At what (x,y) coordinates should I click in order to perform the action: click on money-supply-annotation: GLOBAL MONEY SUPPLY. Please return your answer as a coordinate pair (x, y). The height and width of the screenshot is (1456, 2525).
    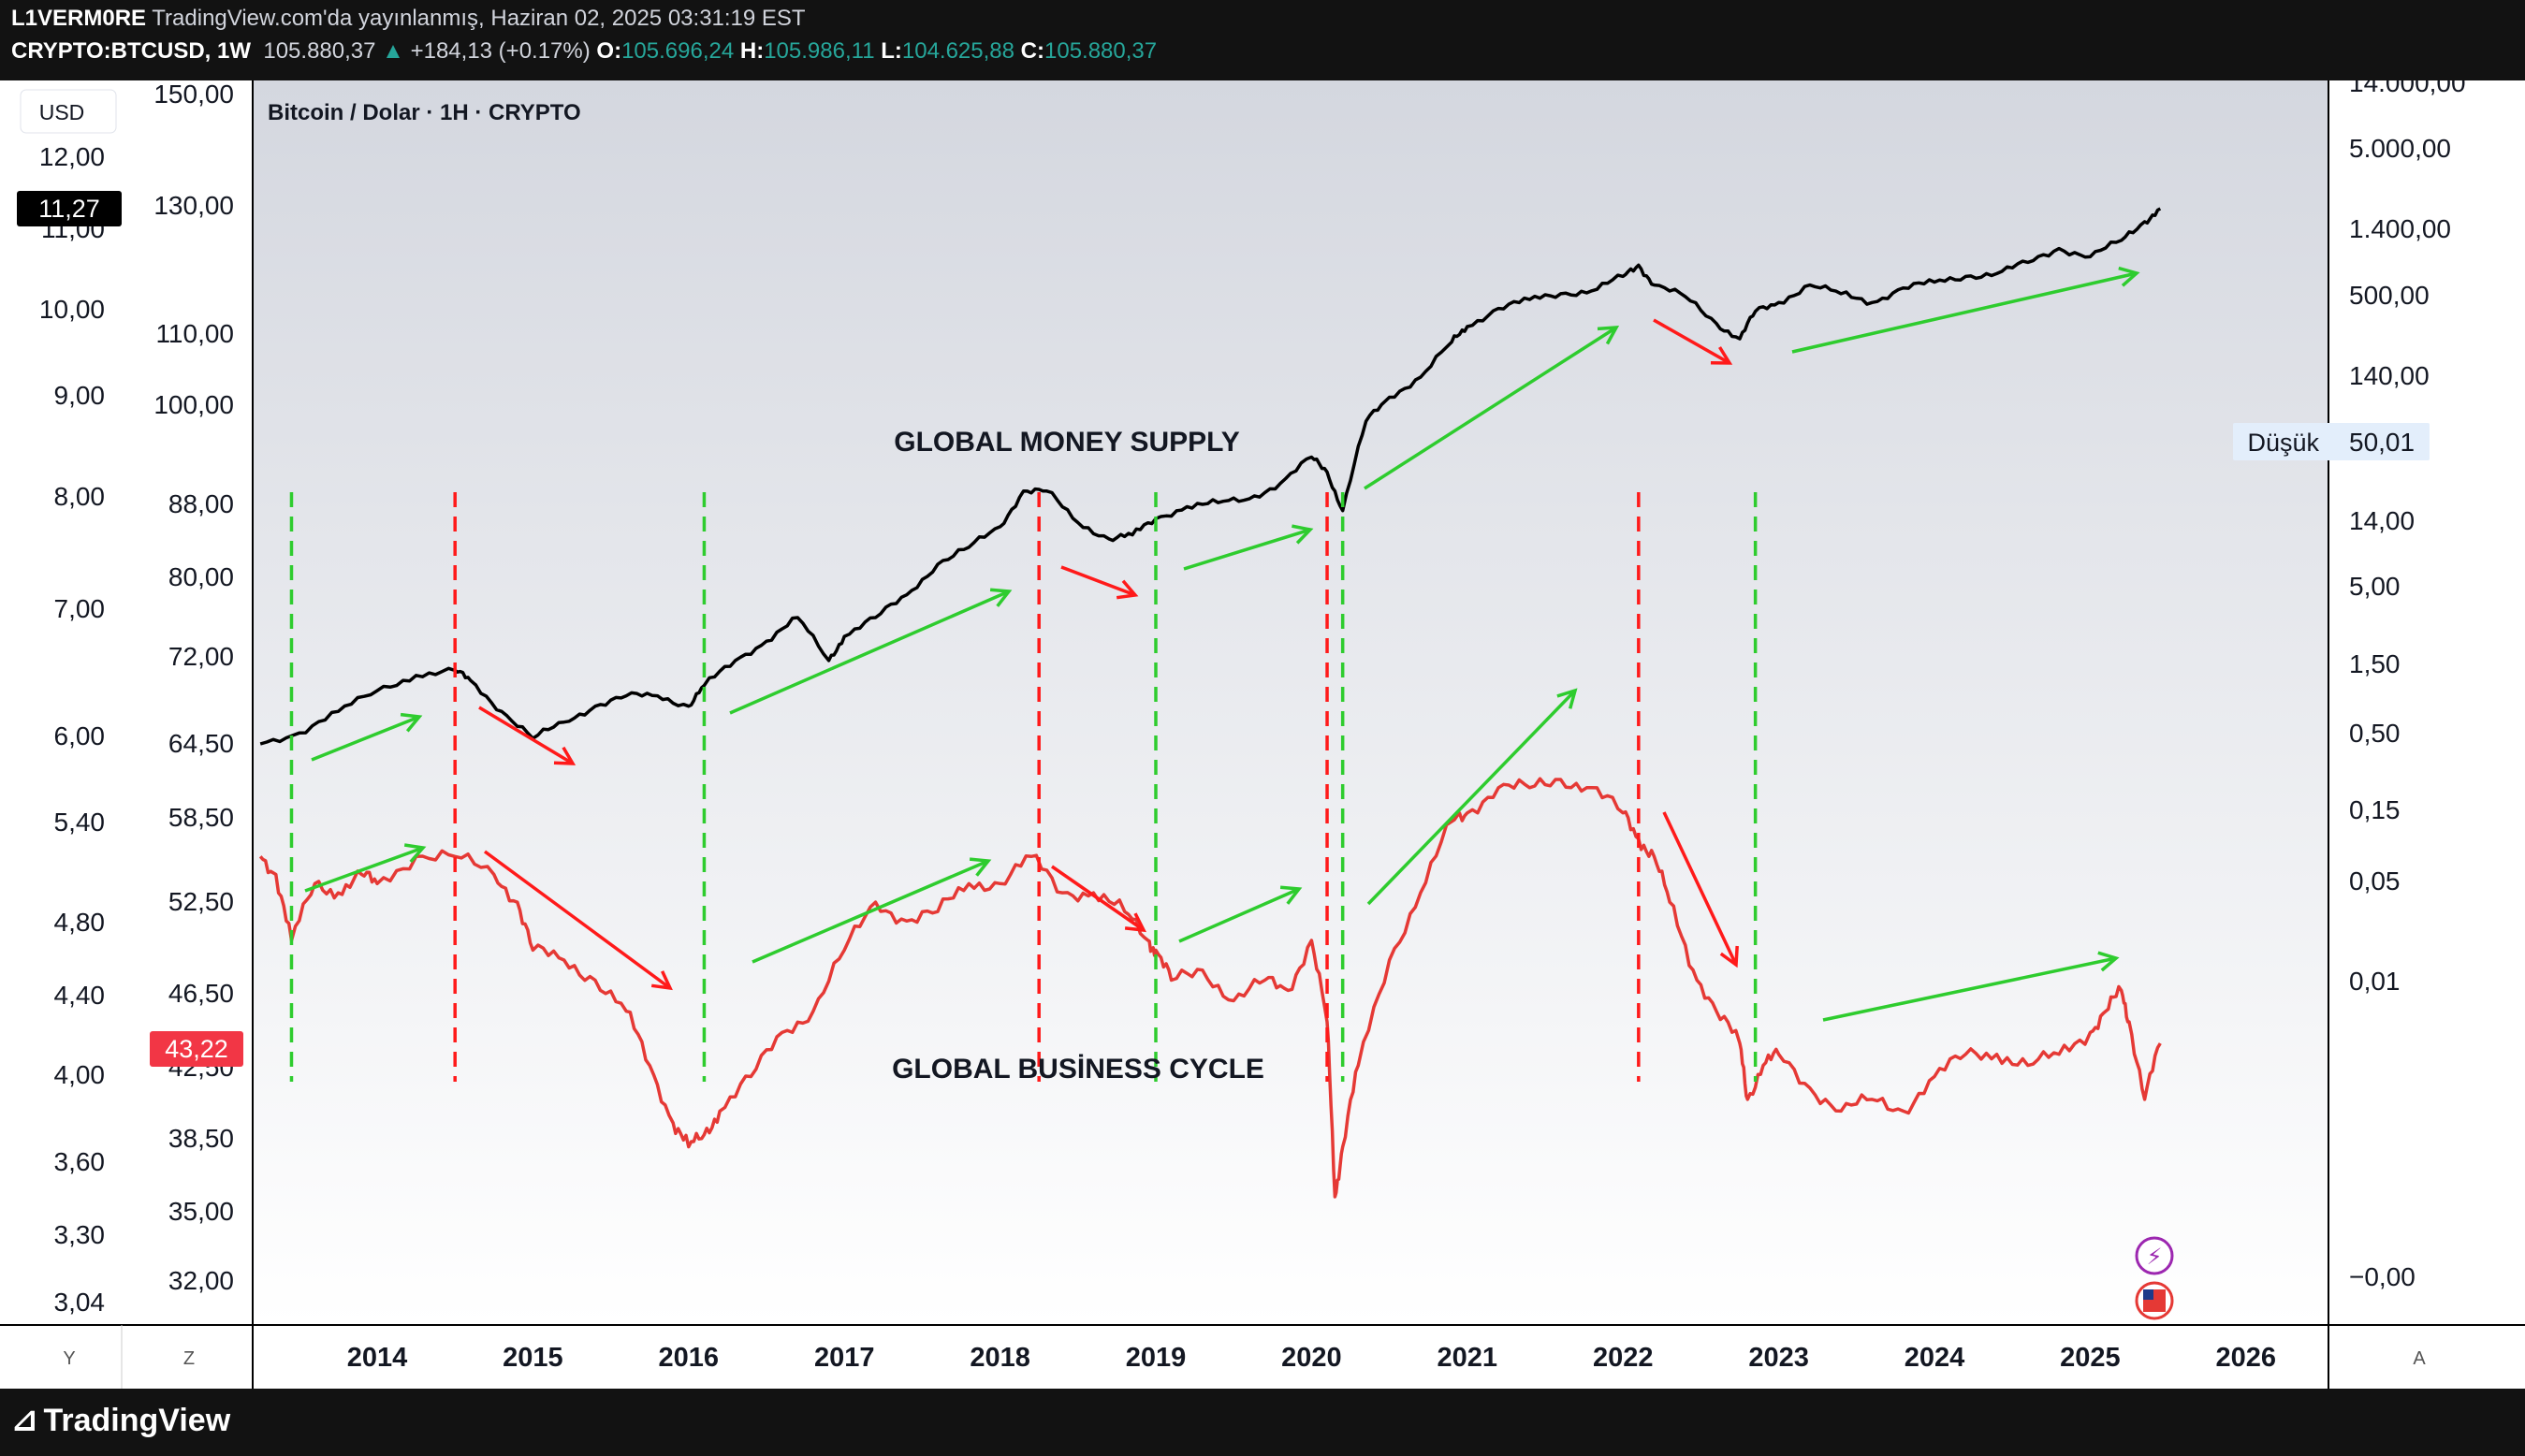
    Looking at the image, I should click on (1067, 442).